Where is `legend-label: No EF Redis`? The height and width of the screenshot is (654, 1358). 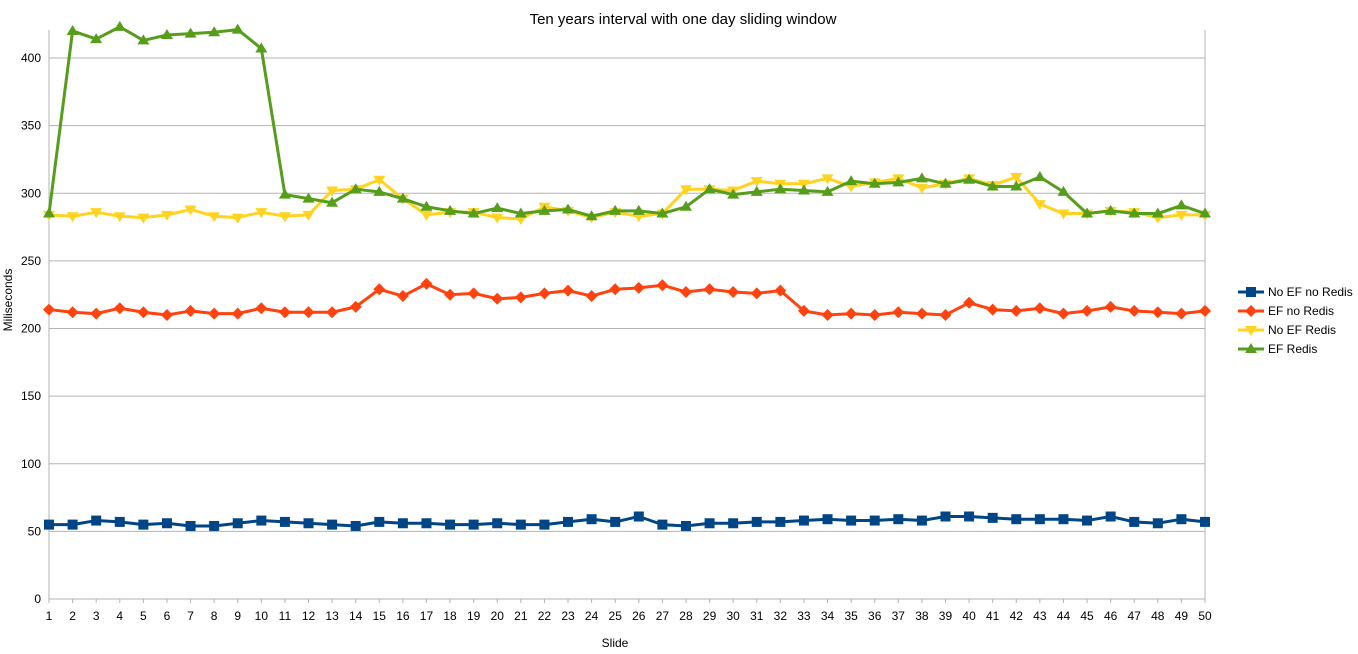 legend-label: No EF Redis is located at coordinates (1302, 330).